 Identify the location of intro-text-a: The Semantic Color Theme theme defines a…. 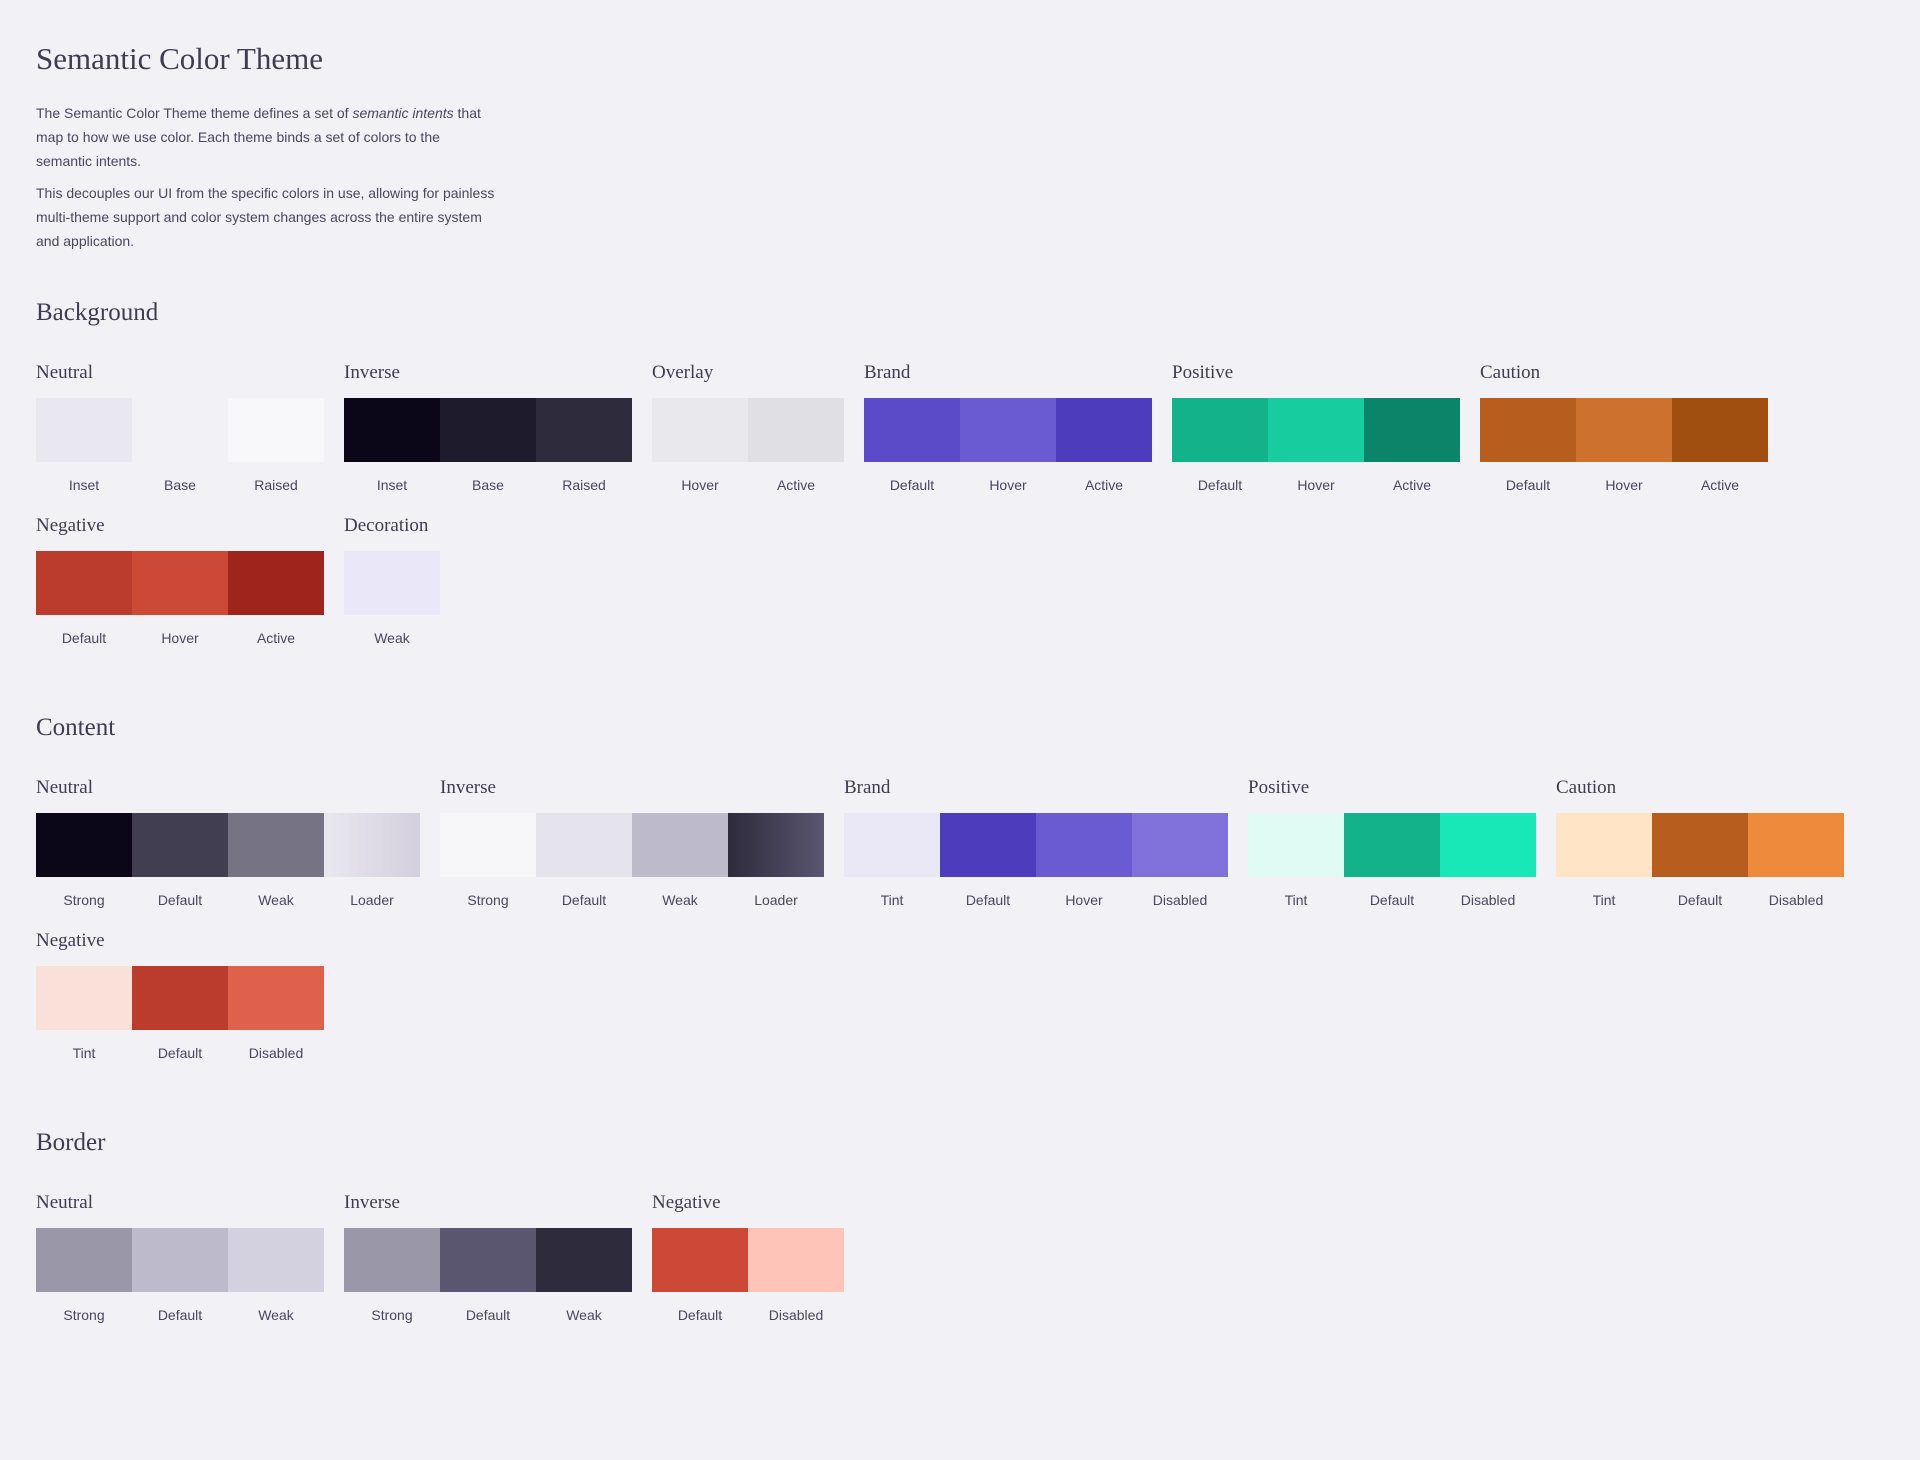
(194, 113).